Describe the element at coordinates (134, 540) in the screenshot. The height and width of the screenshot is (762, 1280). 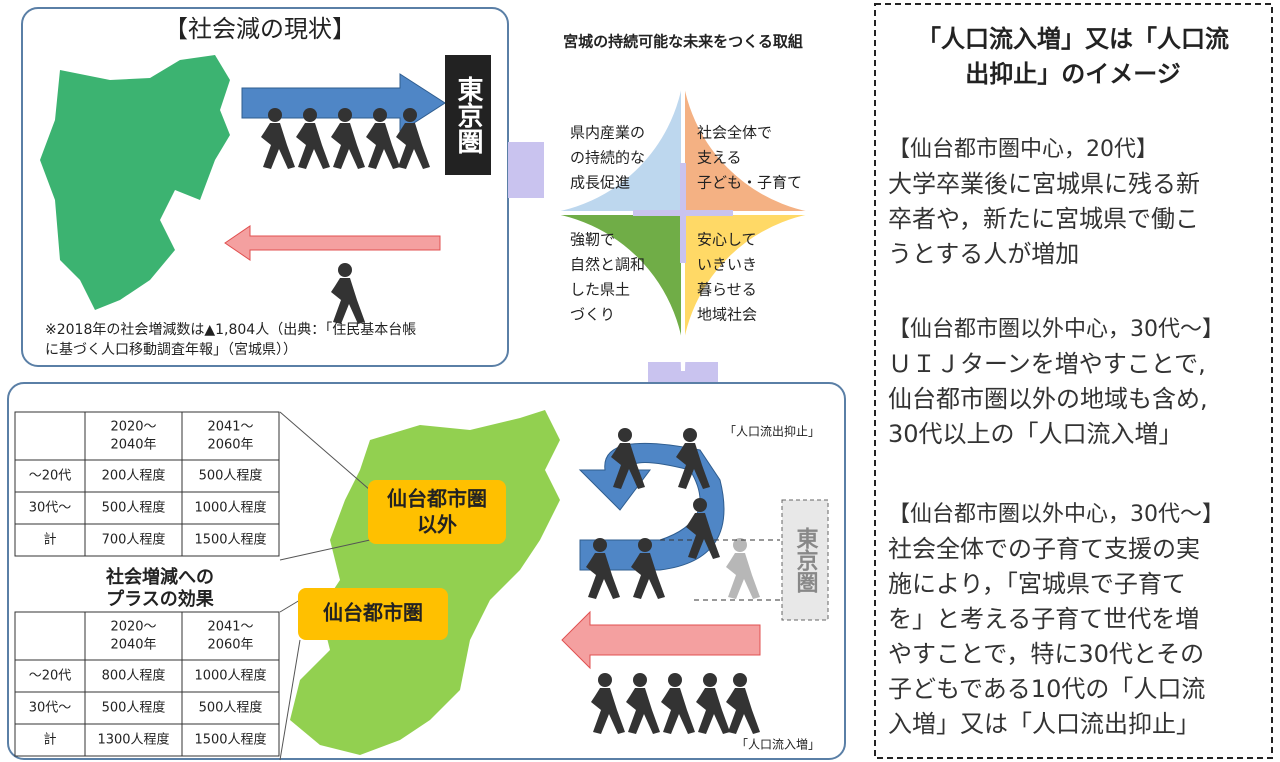
I see `table-cell: 700人程度` at that location.